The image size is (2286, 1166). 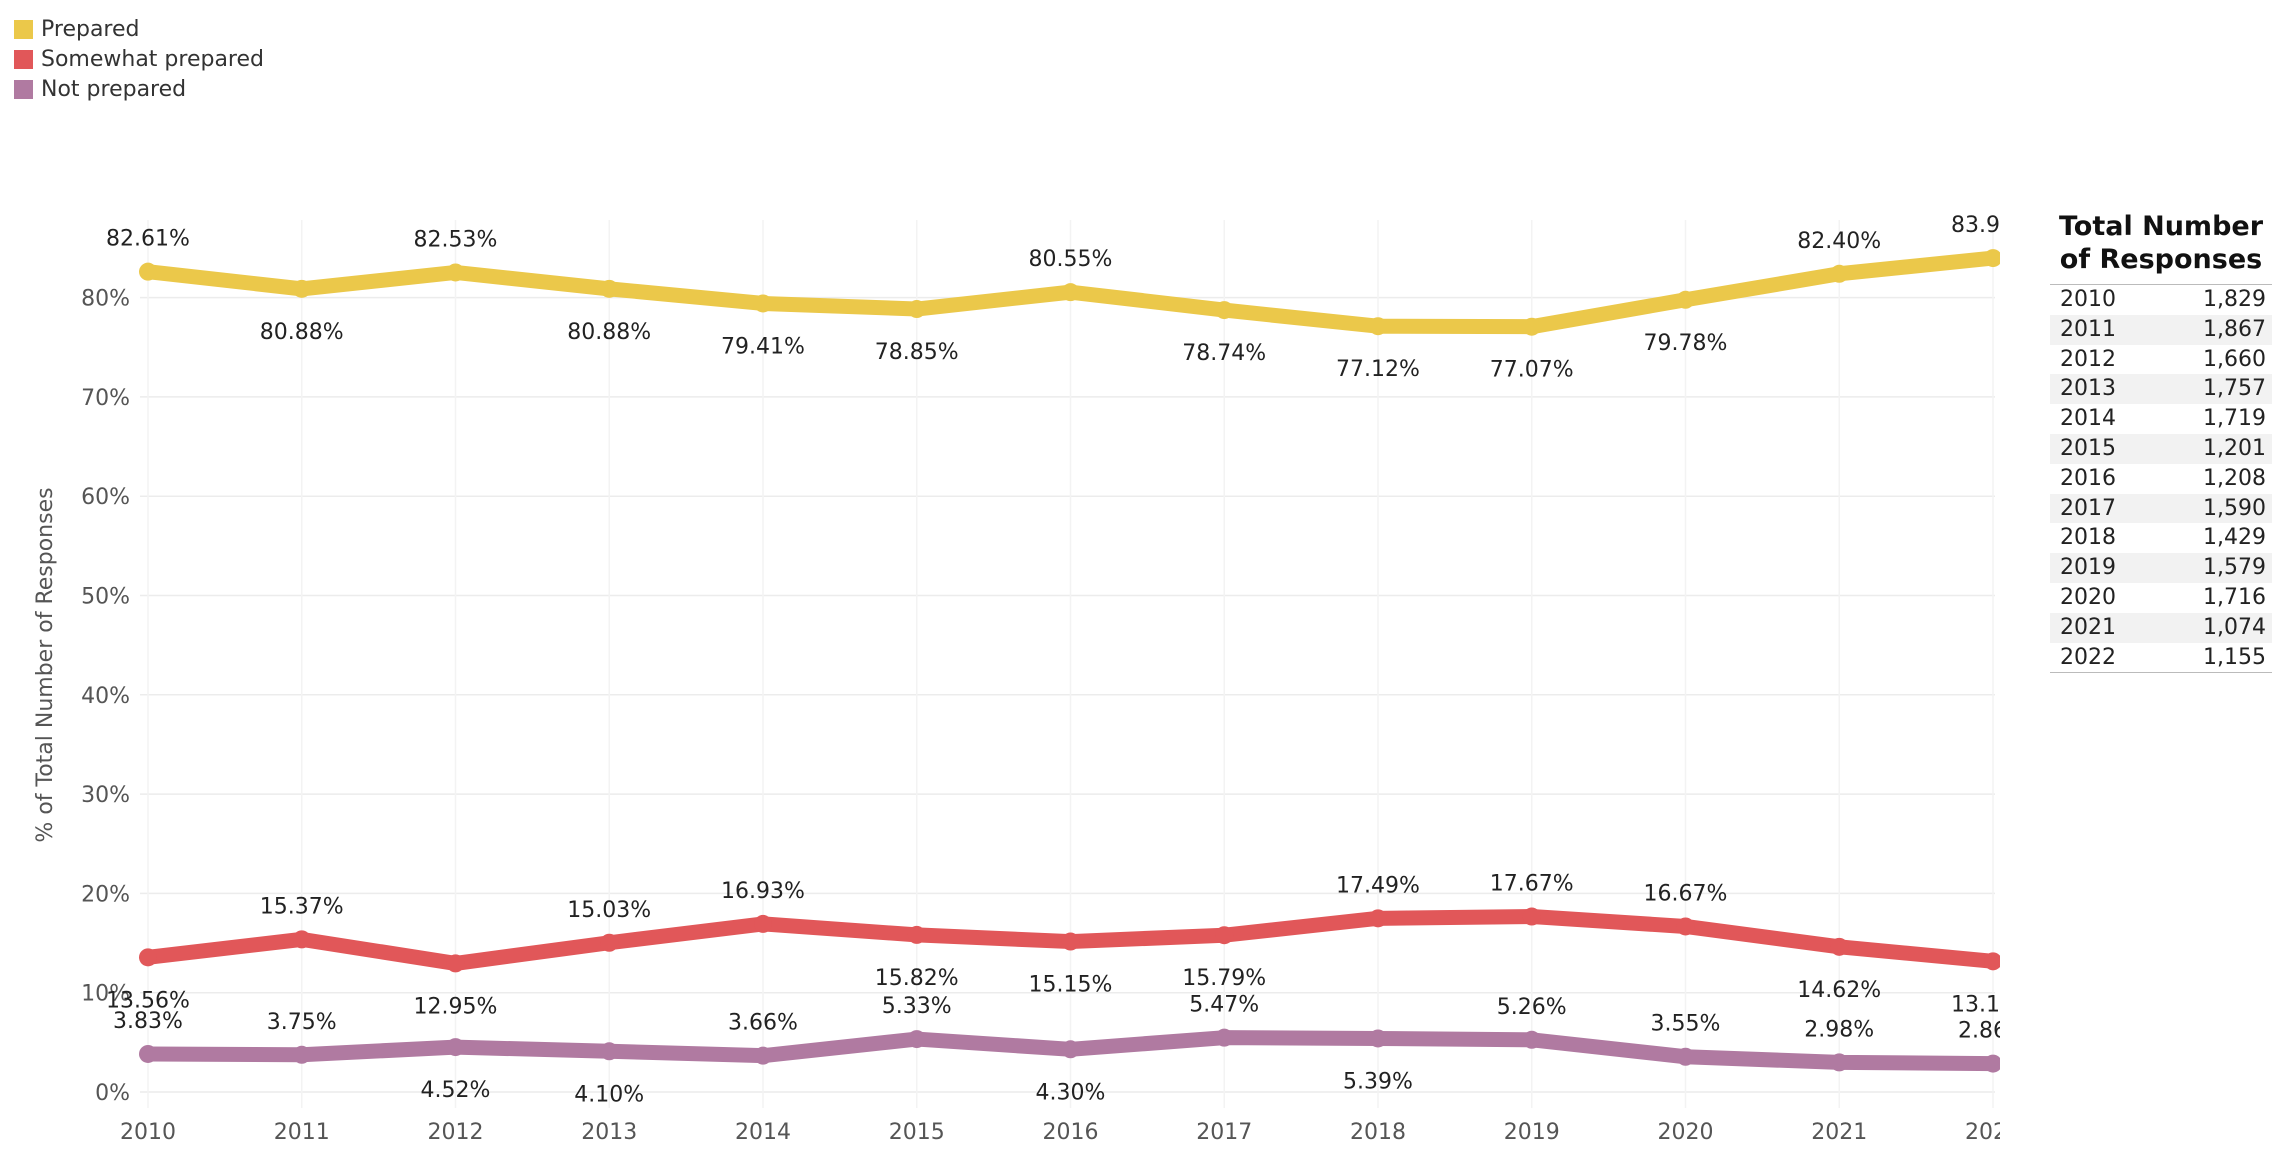 I want to click on responses-table-row: 2022 1,155, so click(x=2161, y=658).